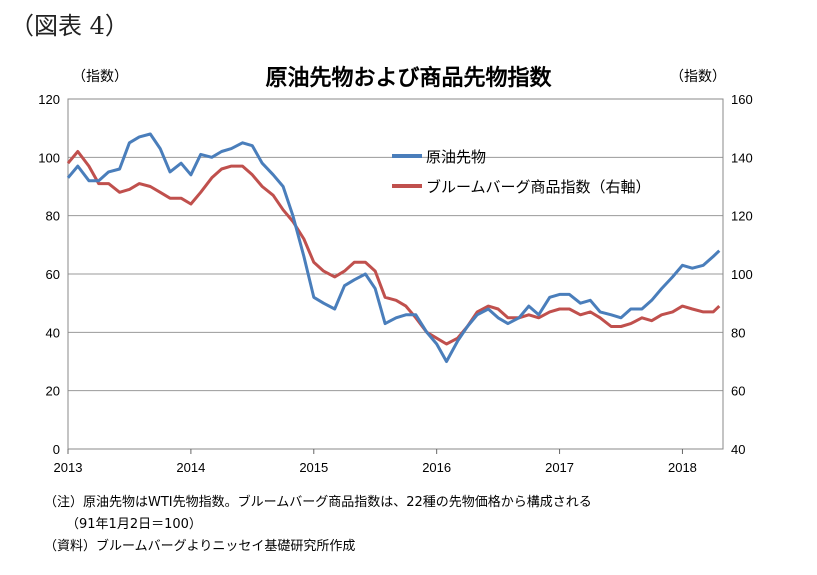 The image size is (817, 575). I want to click on y-left-tick-label: 20, so click(53, 391).